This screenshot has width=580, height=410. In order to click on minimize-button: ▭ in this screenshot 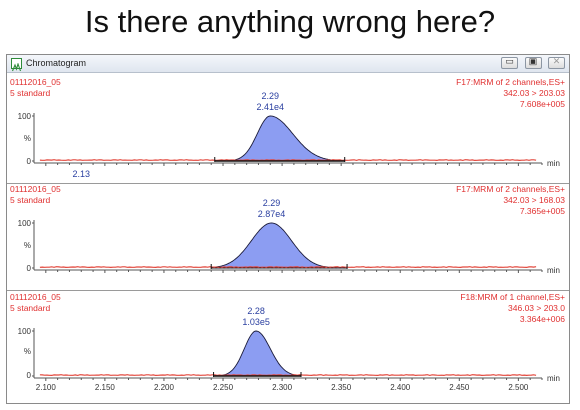, I will do `click(510, 62)`.